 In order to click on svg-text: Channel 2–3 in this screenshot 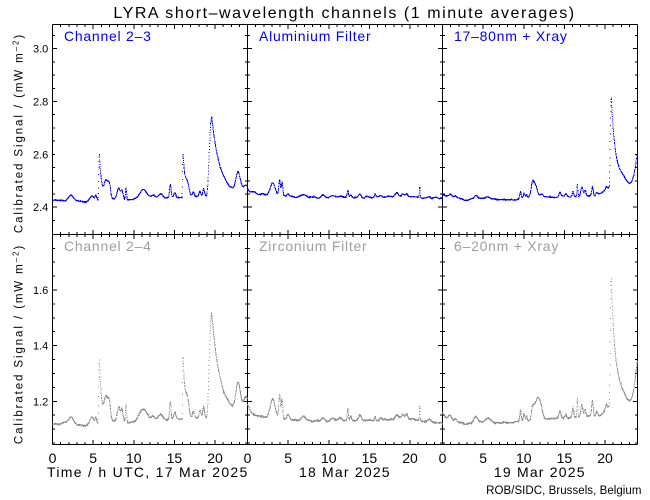, I will do `click(108, 36)`.